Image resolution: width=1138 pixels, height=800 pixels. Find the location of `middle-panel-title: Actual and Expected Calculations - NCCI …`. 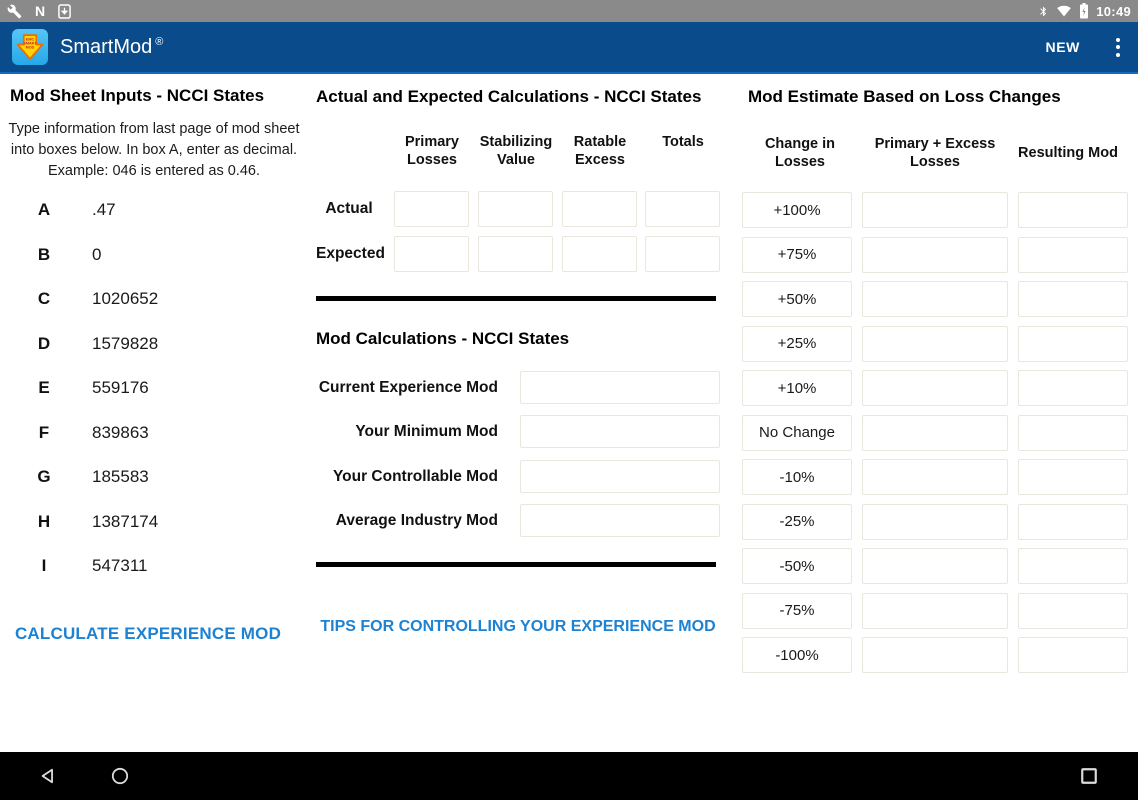

middle-panel-title: Actual and Expected Calculations - NCCI … is located at coordinates (509, 96).